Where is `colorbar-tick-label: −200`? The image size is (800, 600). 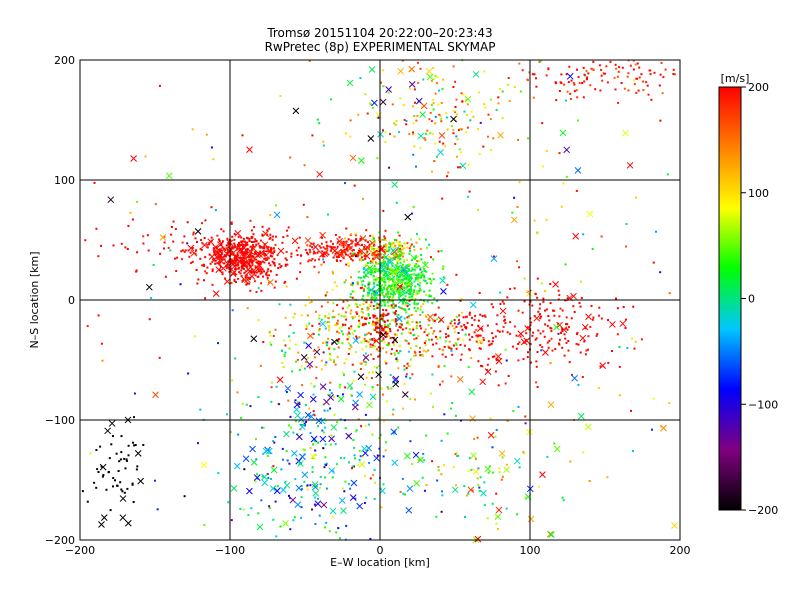
colorbar-tick-label: −200 is located at coordinates (763, 510).